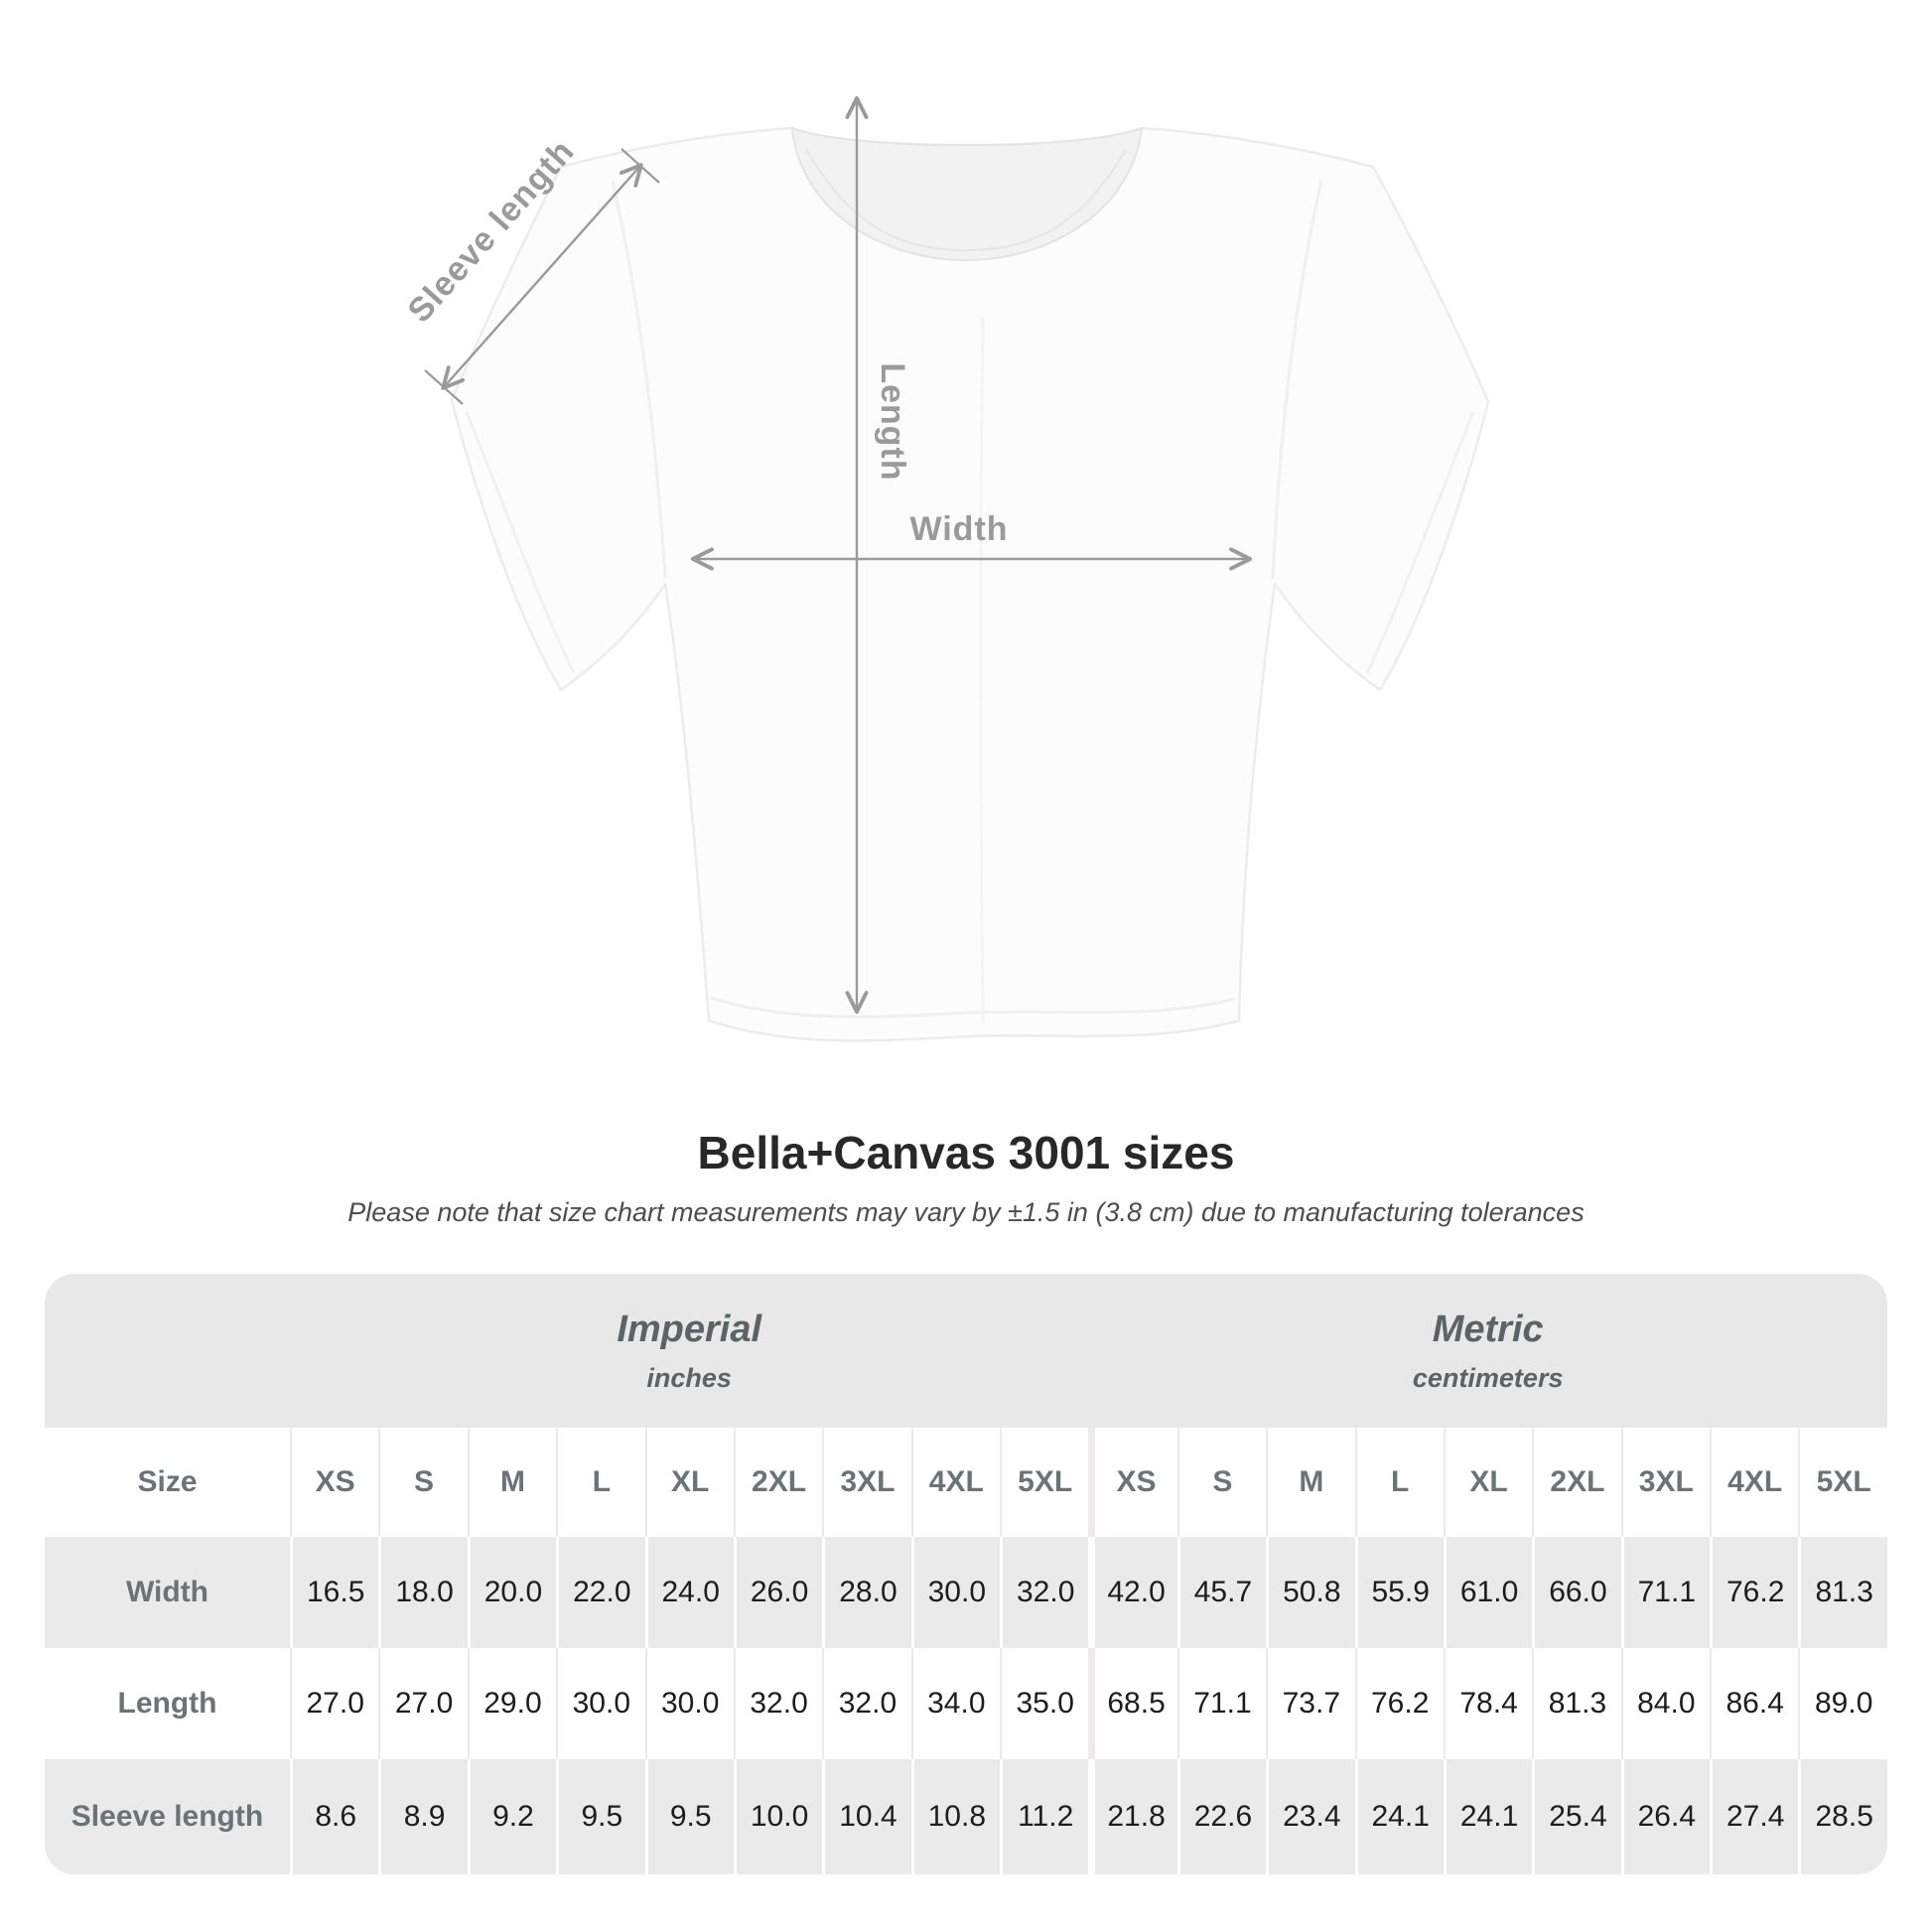 The height and width of the screenshot is (1932, 1932). I want to click on size-header-imperial-xs: XS, so click(334, 1483).